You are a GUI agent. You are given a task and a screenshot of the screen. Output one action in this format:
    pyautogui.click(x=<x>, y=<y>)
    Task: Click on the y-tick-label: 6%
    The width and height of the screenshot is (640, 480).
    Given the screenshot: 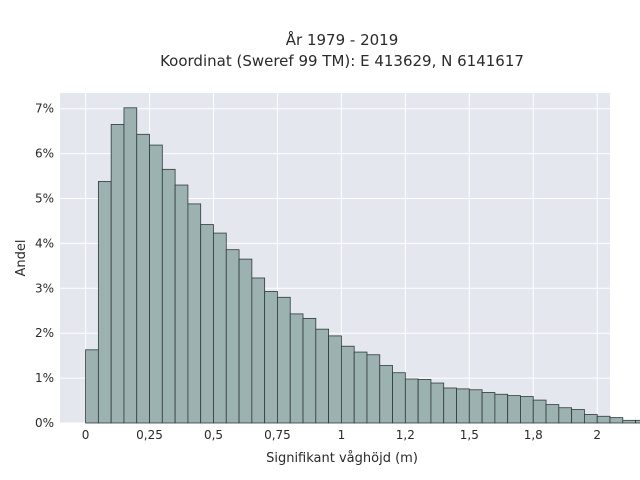 What is the action you would take?
    pyautogui.click(x=44, y=154)
    